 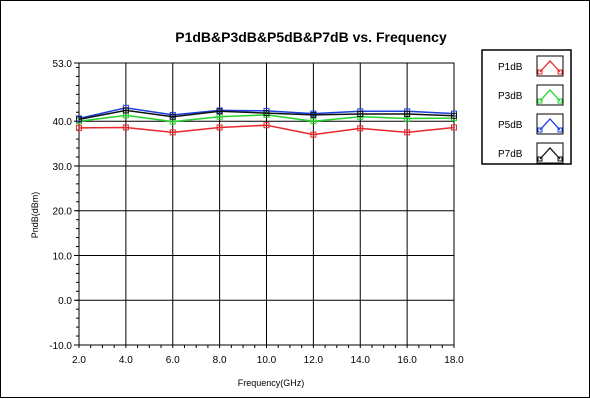 What do you see at coordinates (63, 212) in the screenshot?
I see `y-tick-label: 20.0` at bounding box center [63, 212].